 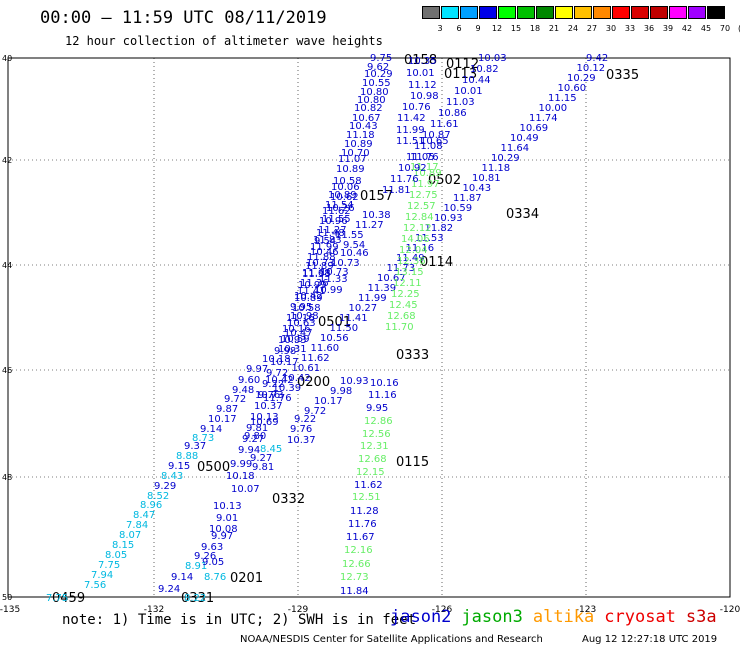 What do you see at coordinates (378, 74) in the screenshot?
I see `swh-value-label: 10.29` at bounding box center [378, 74].